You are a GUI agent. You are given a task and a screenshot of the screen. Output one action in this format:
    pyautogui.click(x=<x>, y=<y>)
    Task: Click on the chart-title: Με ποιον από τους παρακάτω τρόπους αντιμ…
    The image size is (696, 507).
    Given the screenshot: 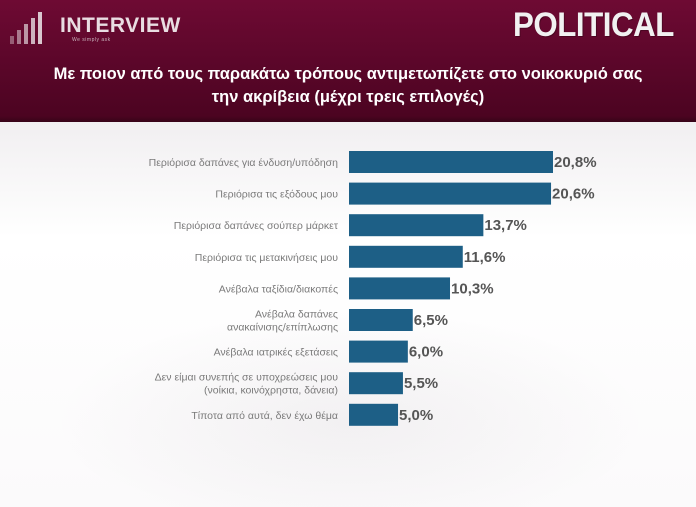 What is the action you would take?
    pyautogui.click(x=348, y=85)
    